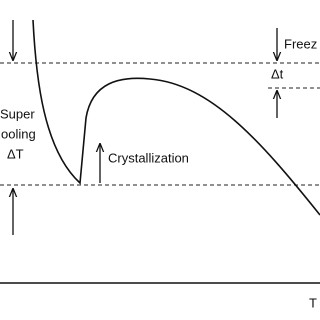 This screenshot has height=320, width=320. I want to click on label: Freez, so click(300, 43).